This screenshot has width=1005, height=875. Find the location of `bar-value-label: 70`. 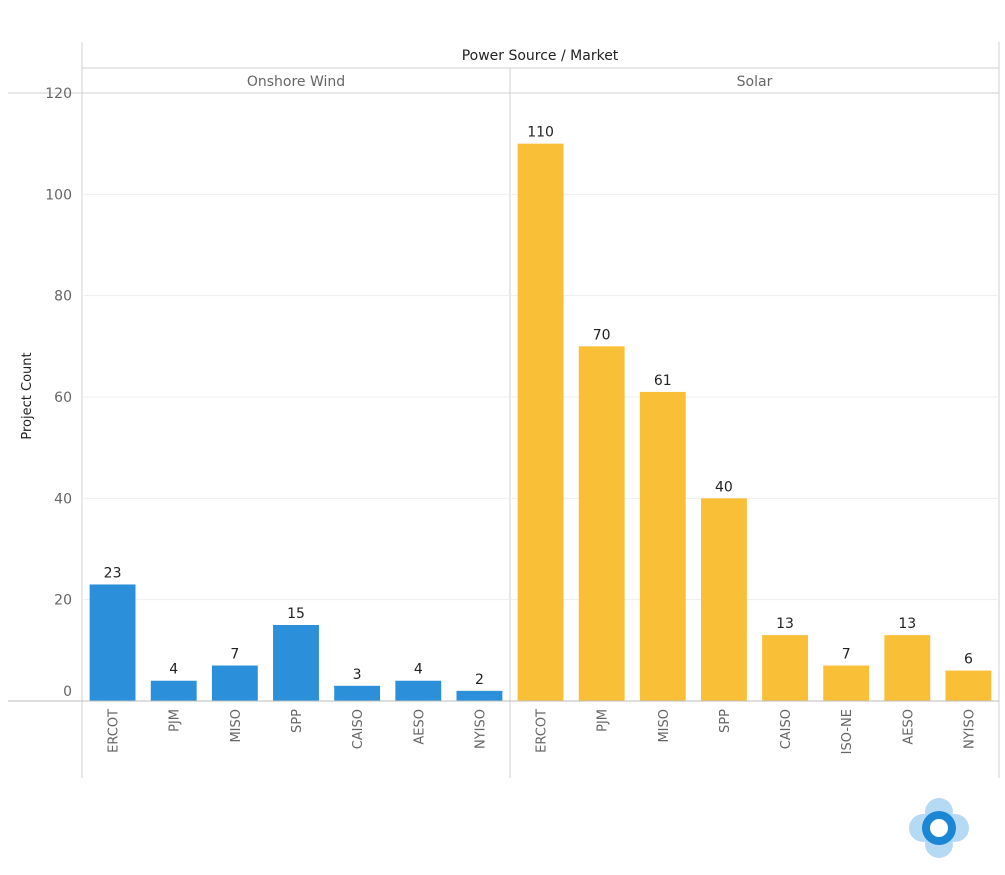

bar-value-label: 70 is located at coordinates (602, 335).